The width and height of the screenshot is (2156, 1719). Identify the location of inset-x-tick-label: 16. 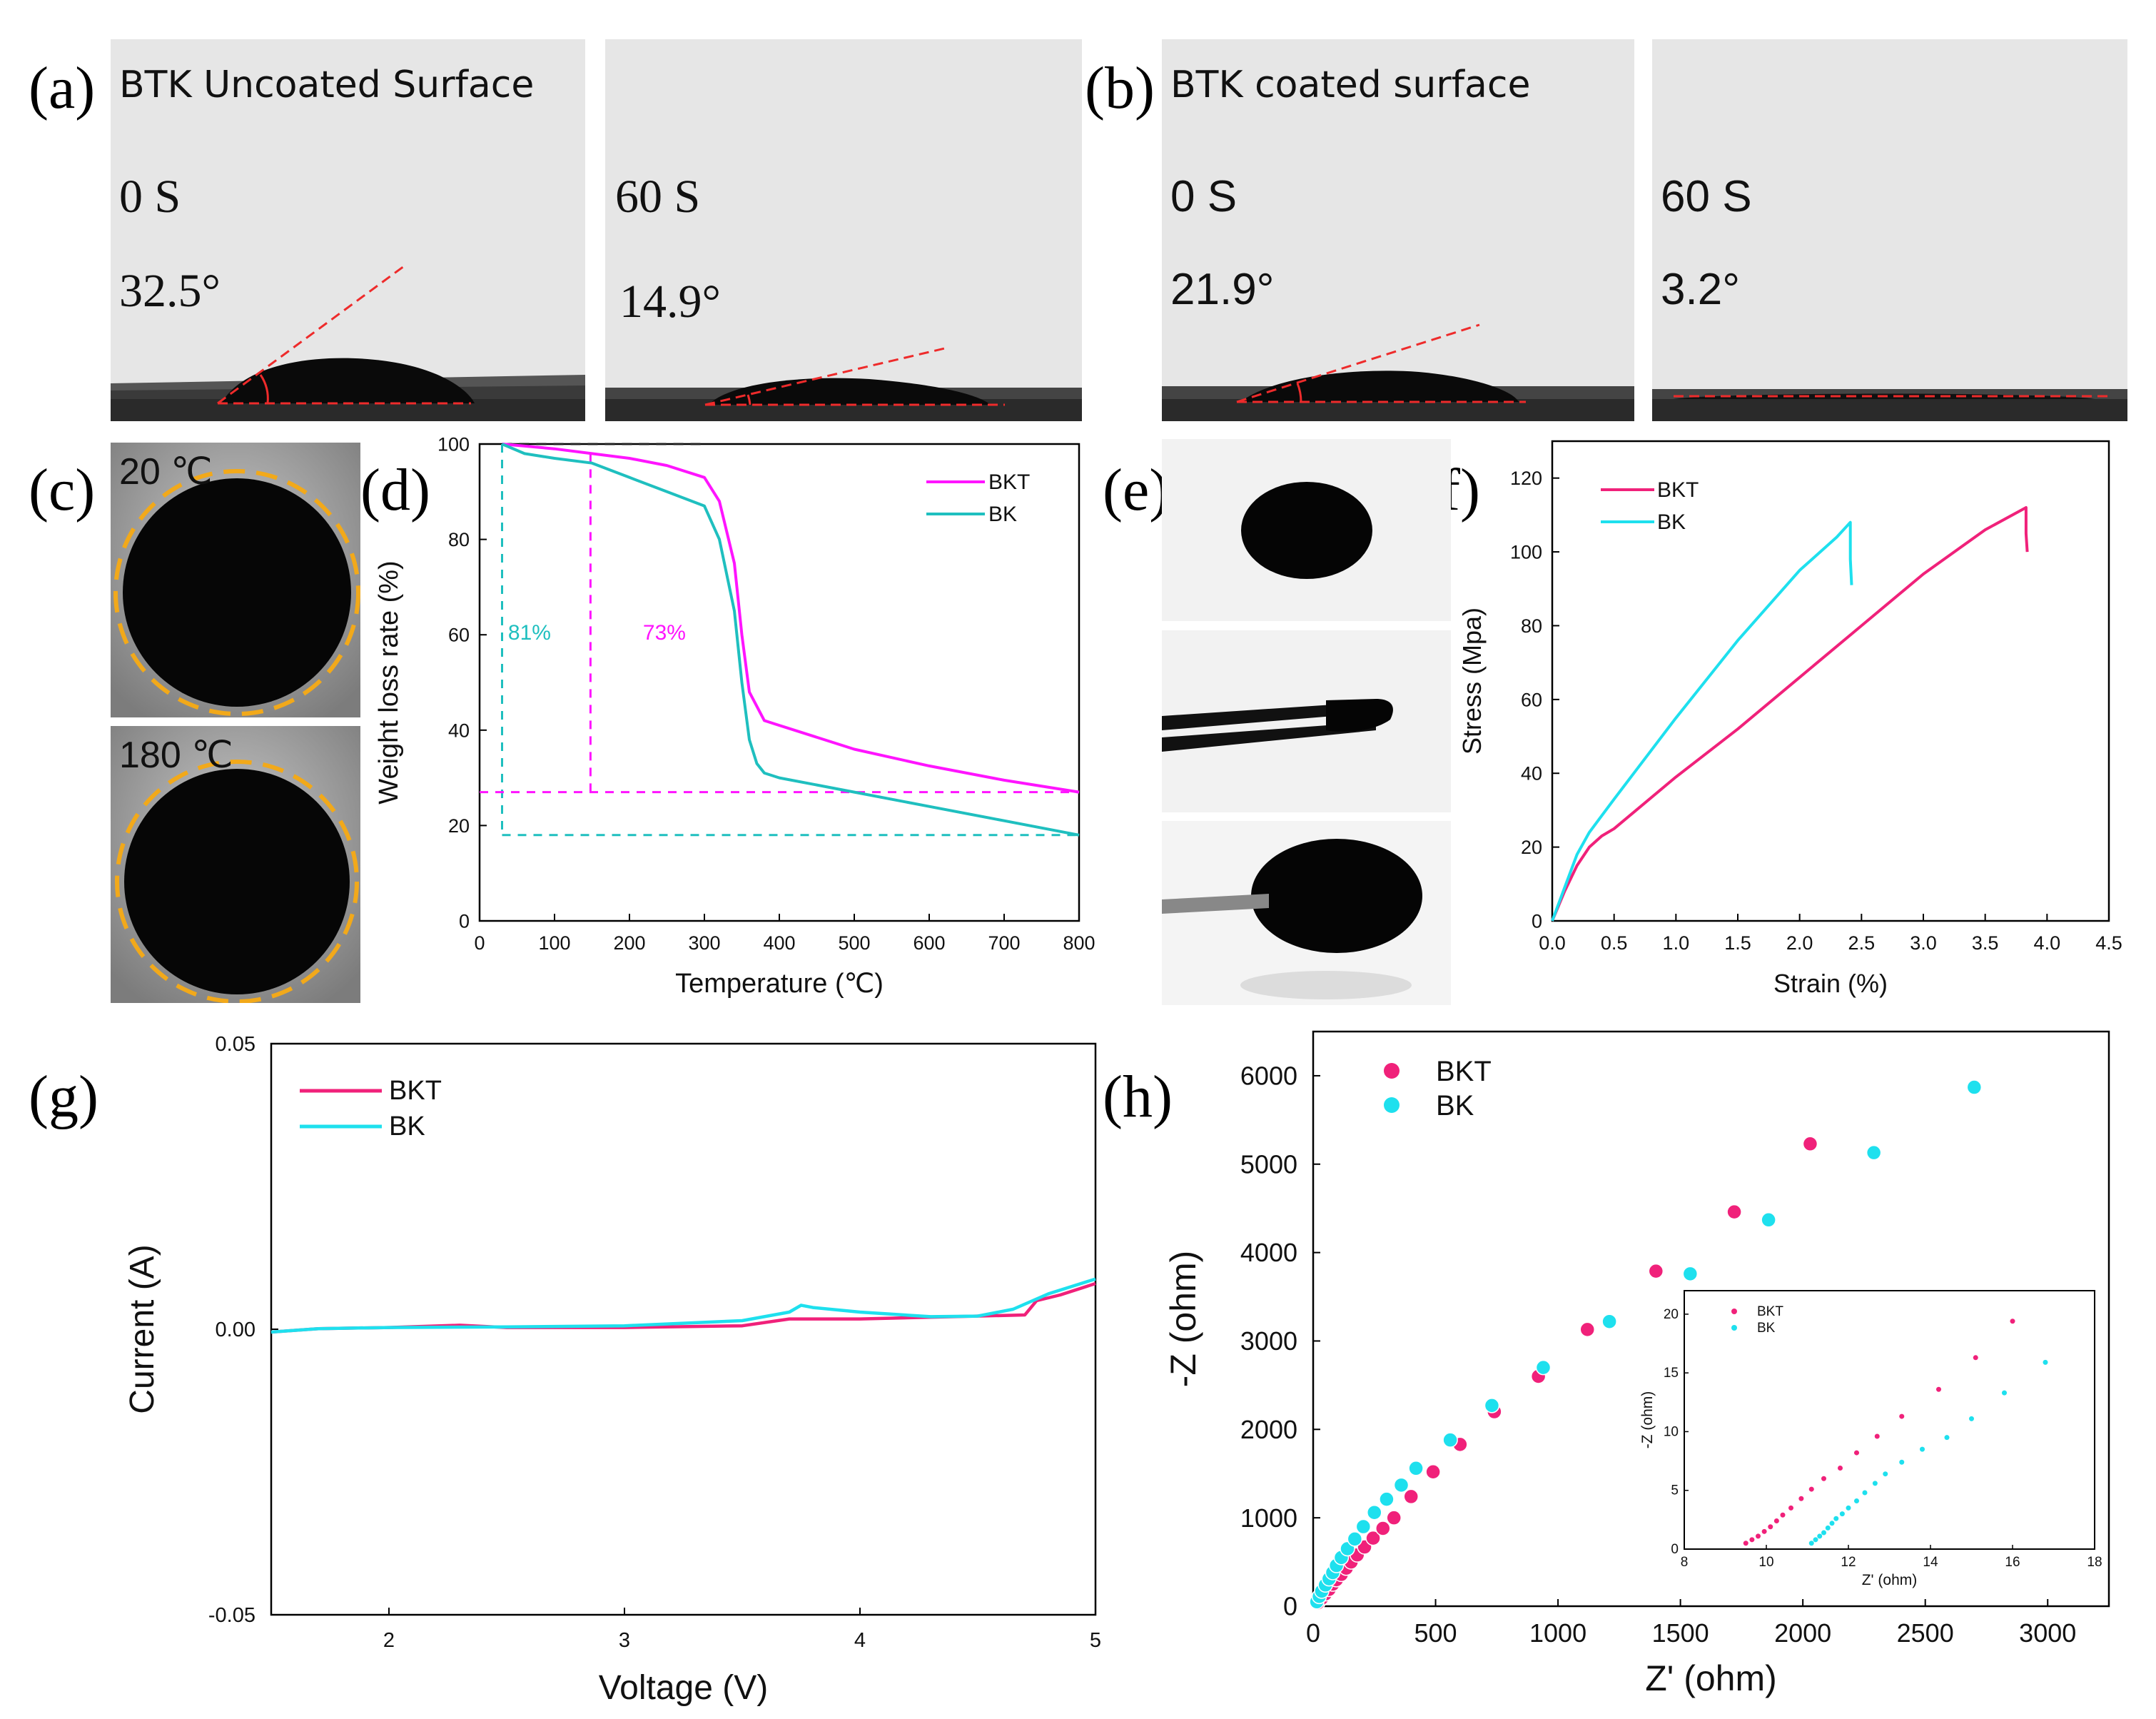
(2012, 1562).